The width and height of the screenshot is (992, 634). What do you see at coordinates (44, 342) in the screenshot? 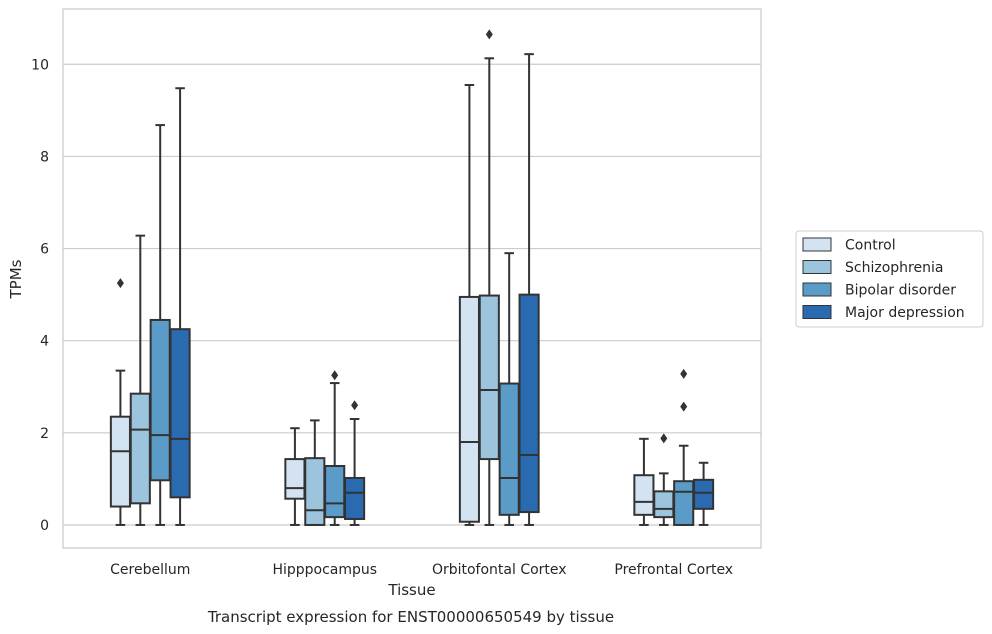
I see `y-tick-label: 4` at bounding box center [44, 342].